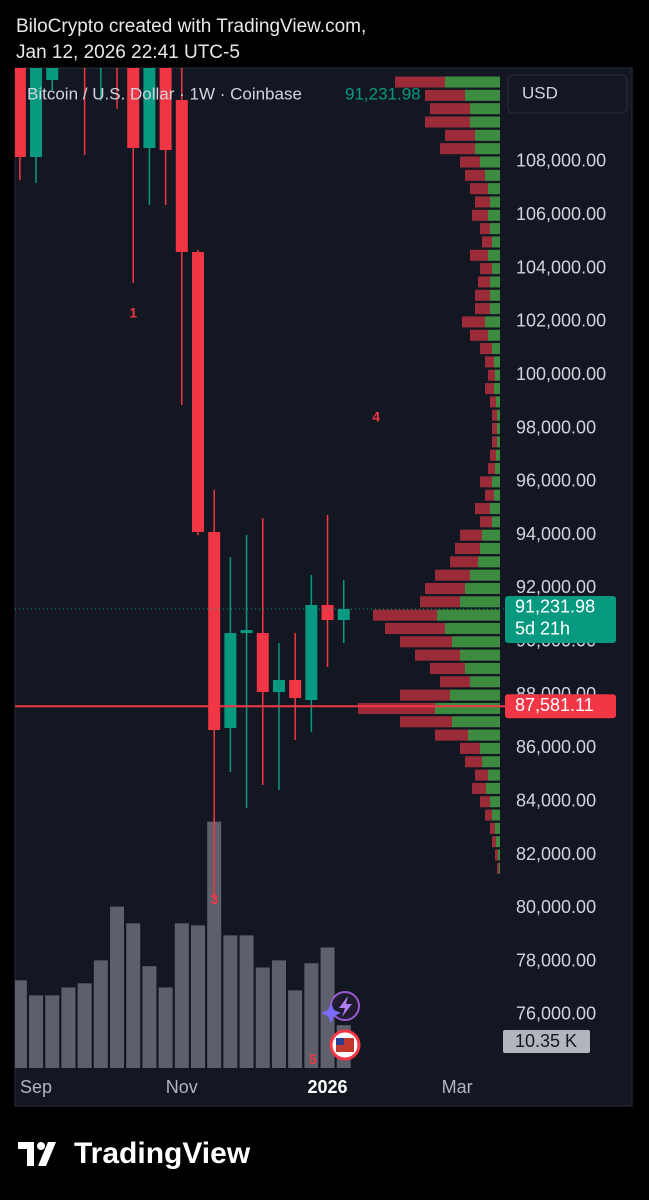 Image resolution: width=649 pixels, height=1200 pixels. What do you see at coordinates (546, 1041) in the screenshot?
I see `volume-badge` at bounding box center [546, 1041].